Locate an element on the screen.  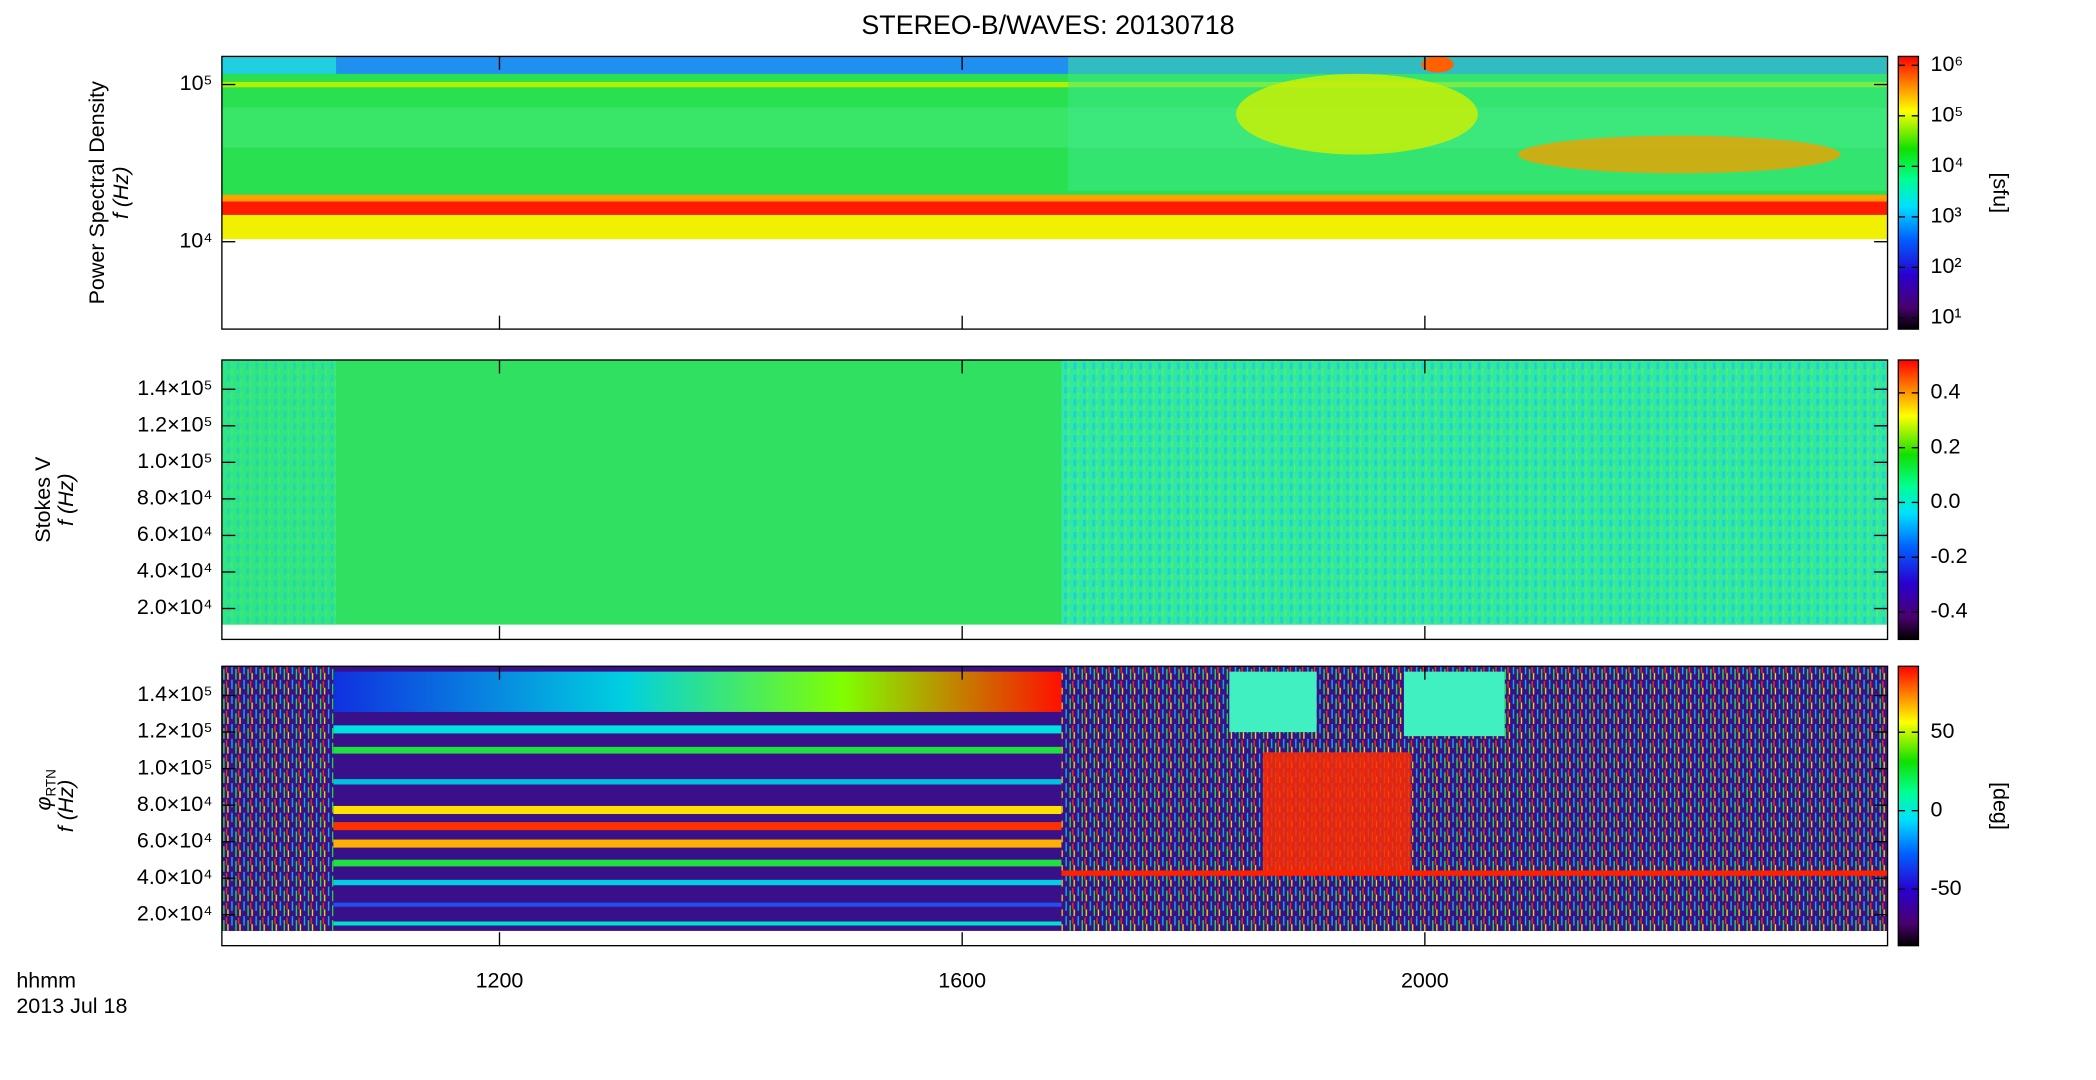
colorbar-label: [sfu] is located at coordinates (2000, 192).